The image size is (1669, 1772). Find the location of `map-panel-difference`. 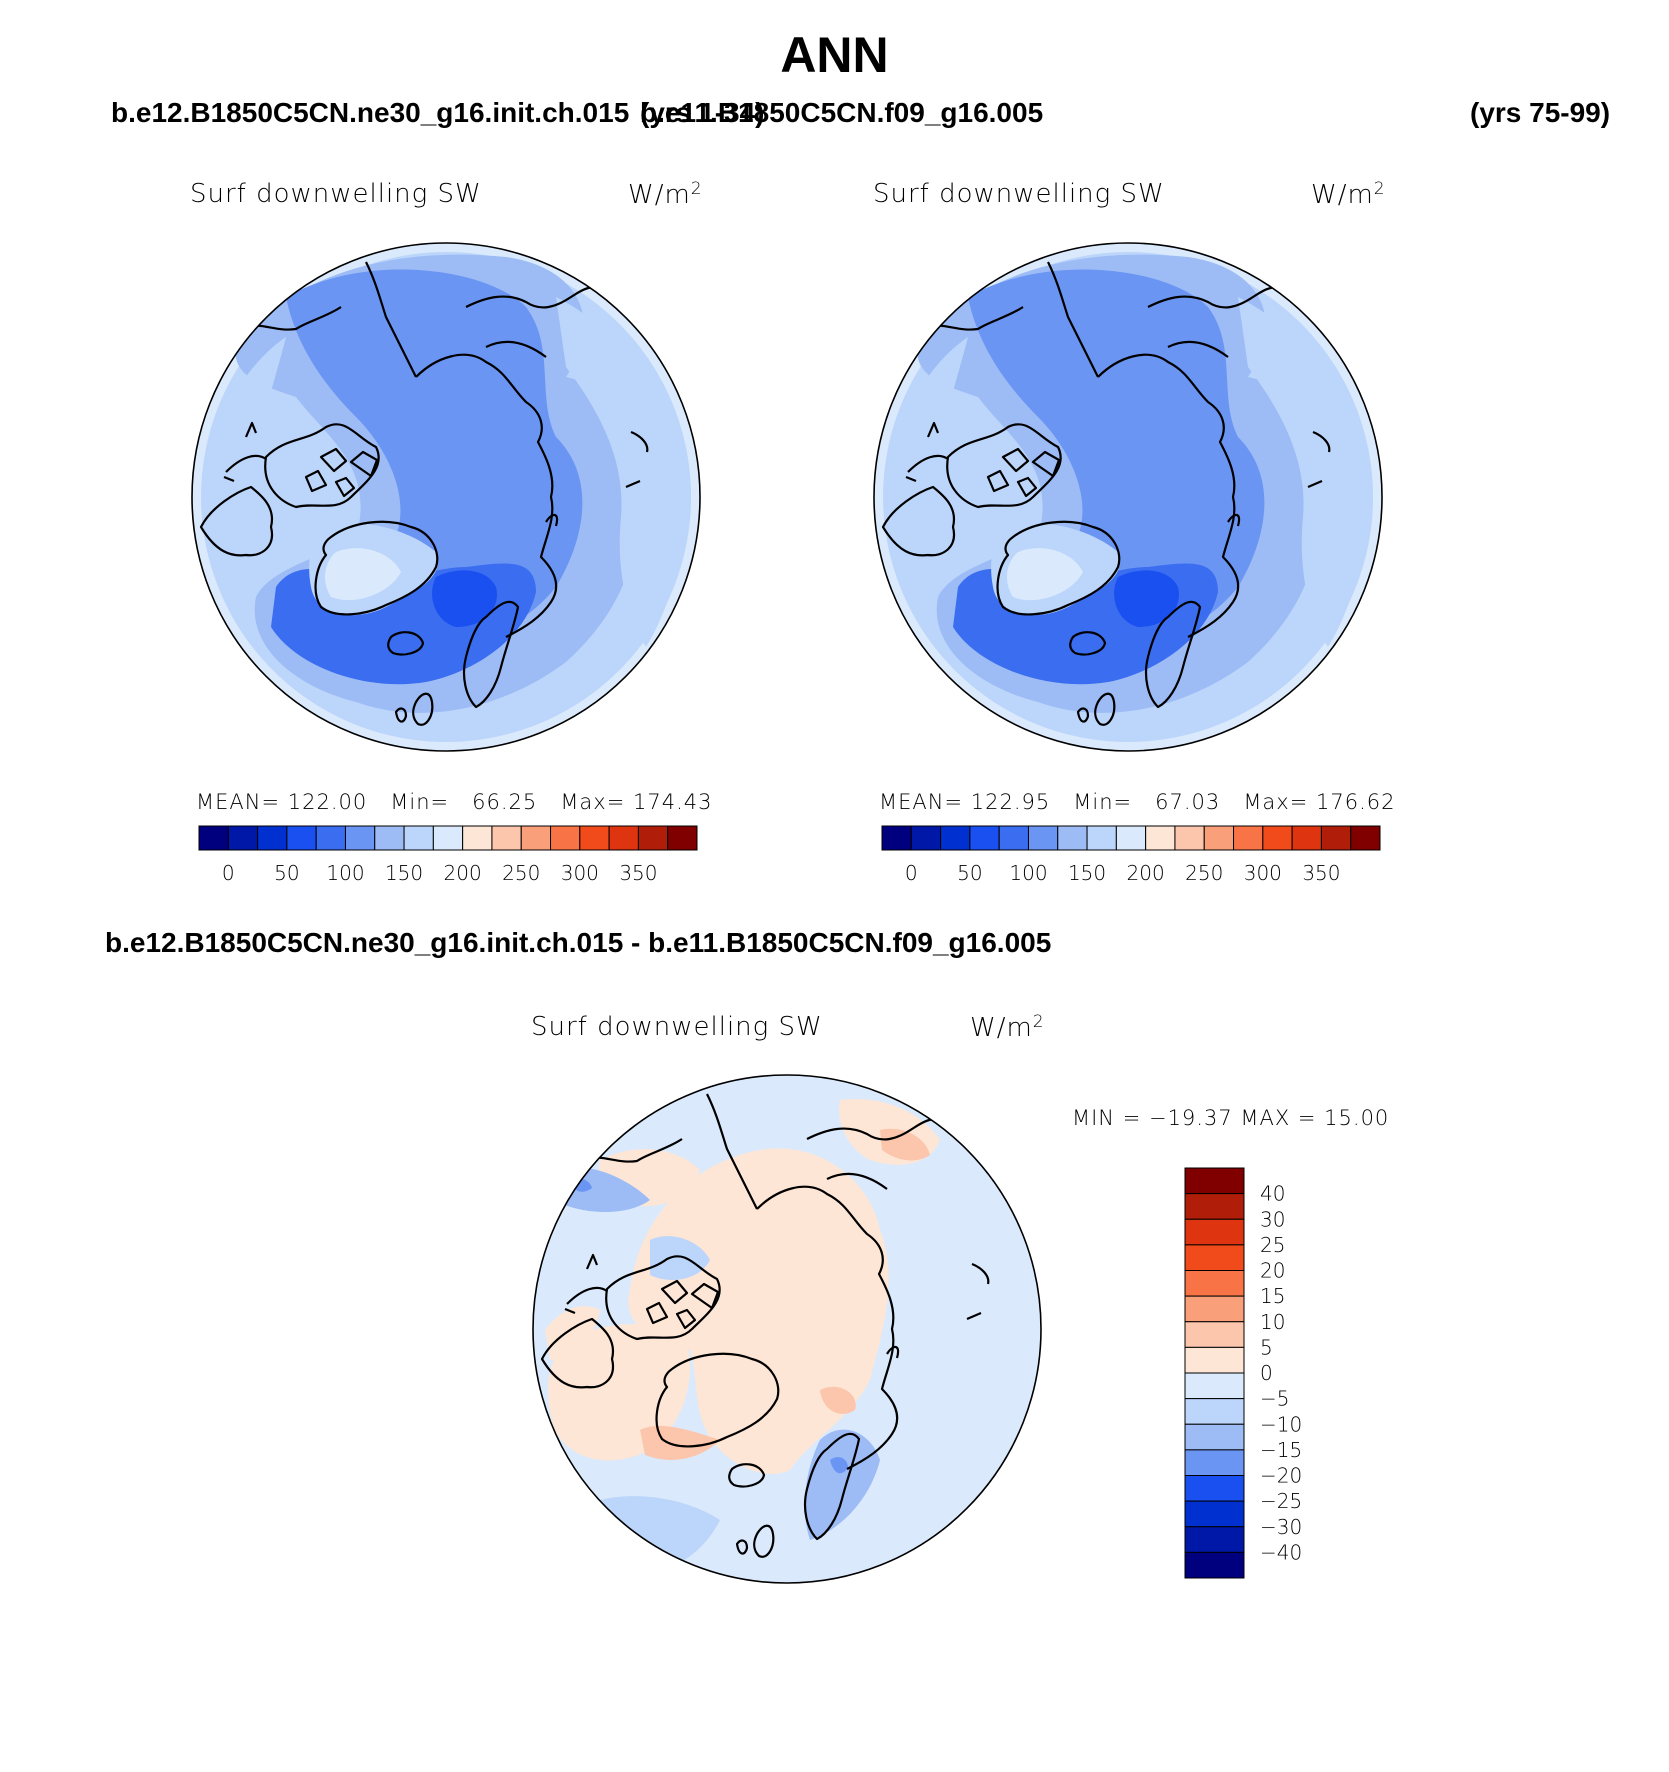

map-panel-difference is located at coordinates (787, 1329).